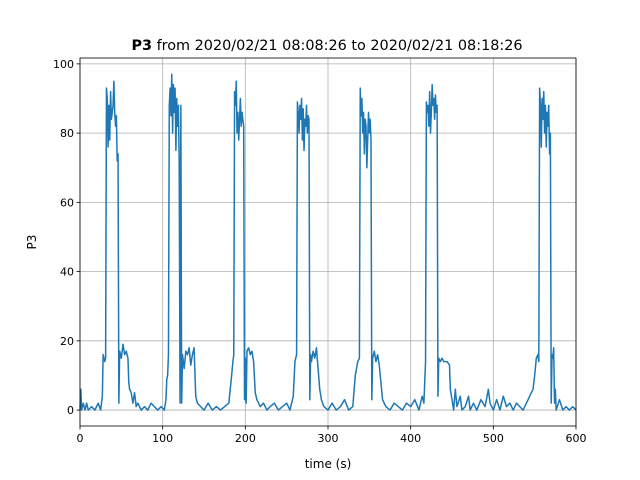 This screenshot has width=640, height=480. What do you see at coordinates (67, 341) in the screenshot?
I see `y-tick-label: 20` at bounding box center [67, 341].